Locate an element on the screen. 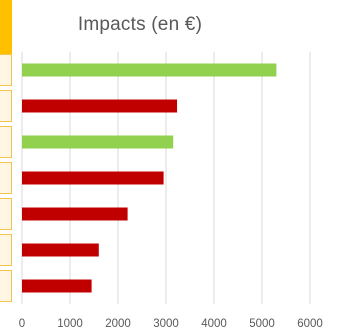  x-tick-label: 5000 is located at coordinates (262, 324).